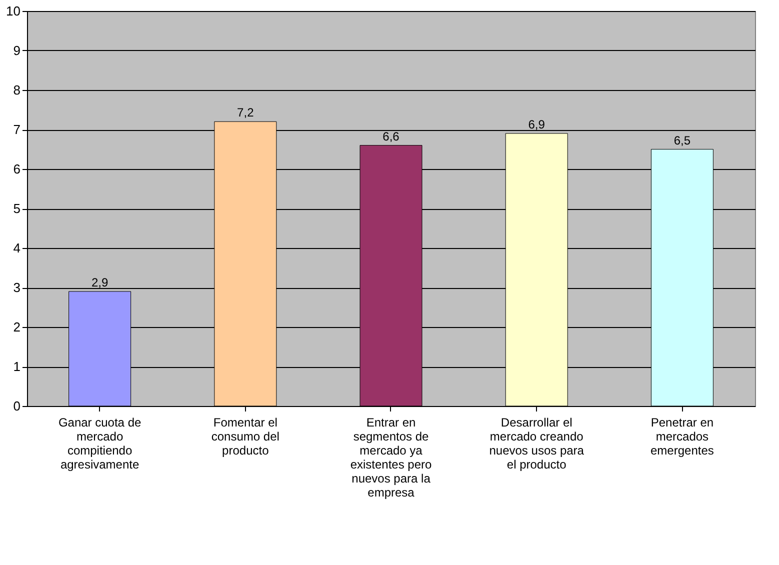 This screenshot has height=565, width=779. What do you see at coordinates (682, 437) in the screenshot?
I see `x-tick-label: Penetrar en mercados emergentes` at bounding box center [682, 437].